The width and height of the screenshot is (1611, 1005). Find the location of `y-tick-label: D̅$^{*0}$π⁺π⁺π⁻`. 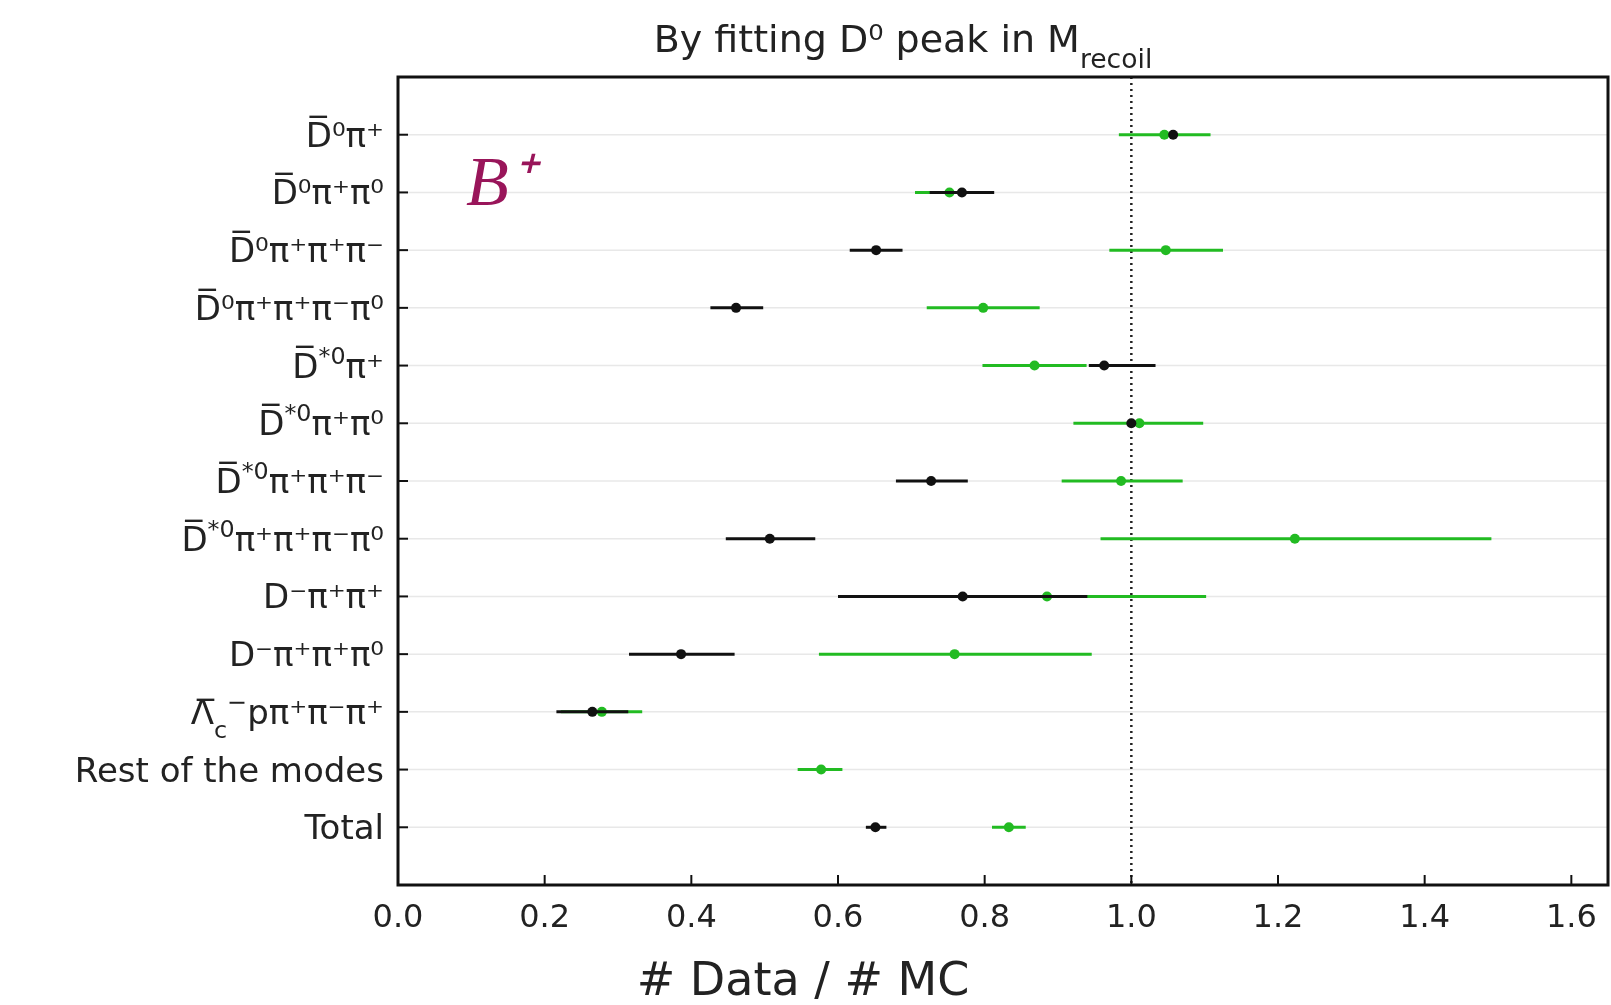

y-tick-label: D̅$^{*0}$π⁺π⁺π⁻ is located at coordinates (299, 479).